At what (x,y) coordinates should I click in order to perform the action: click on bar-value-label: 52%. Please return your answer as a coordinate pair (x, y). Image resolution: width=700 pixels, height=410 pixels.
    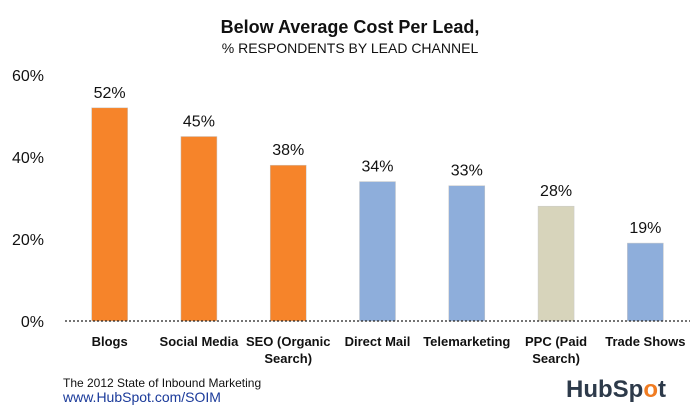
    Looking at the image, I should click on (110, 93).